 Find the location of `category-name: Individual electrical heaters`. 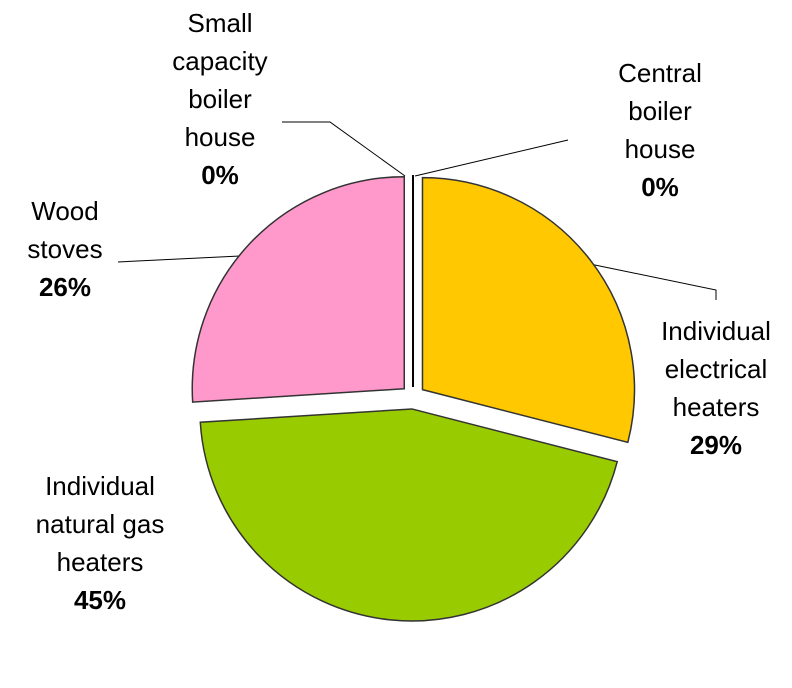

category-name: Individual electrical heaters is located at coordinates (716, 369).